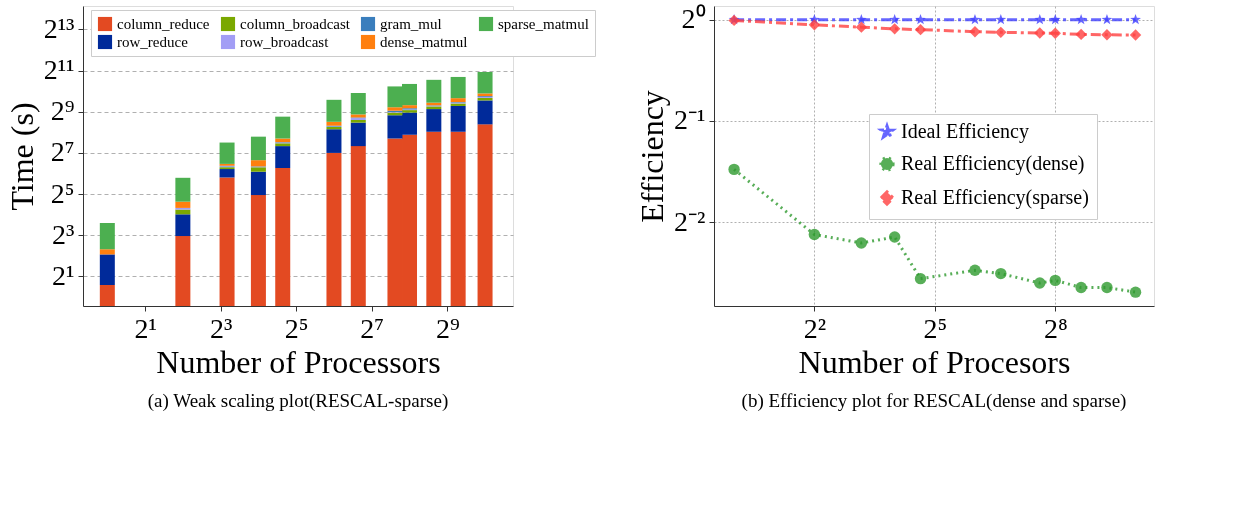 This screenshot has width=1234, height=507. I want to click on y-tick-label: 2⁷, so click(62, 152).